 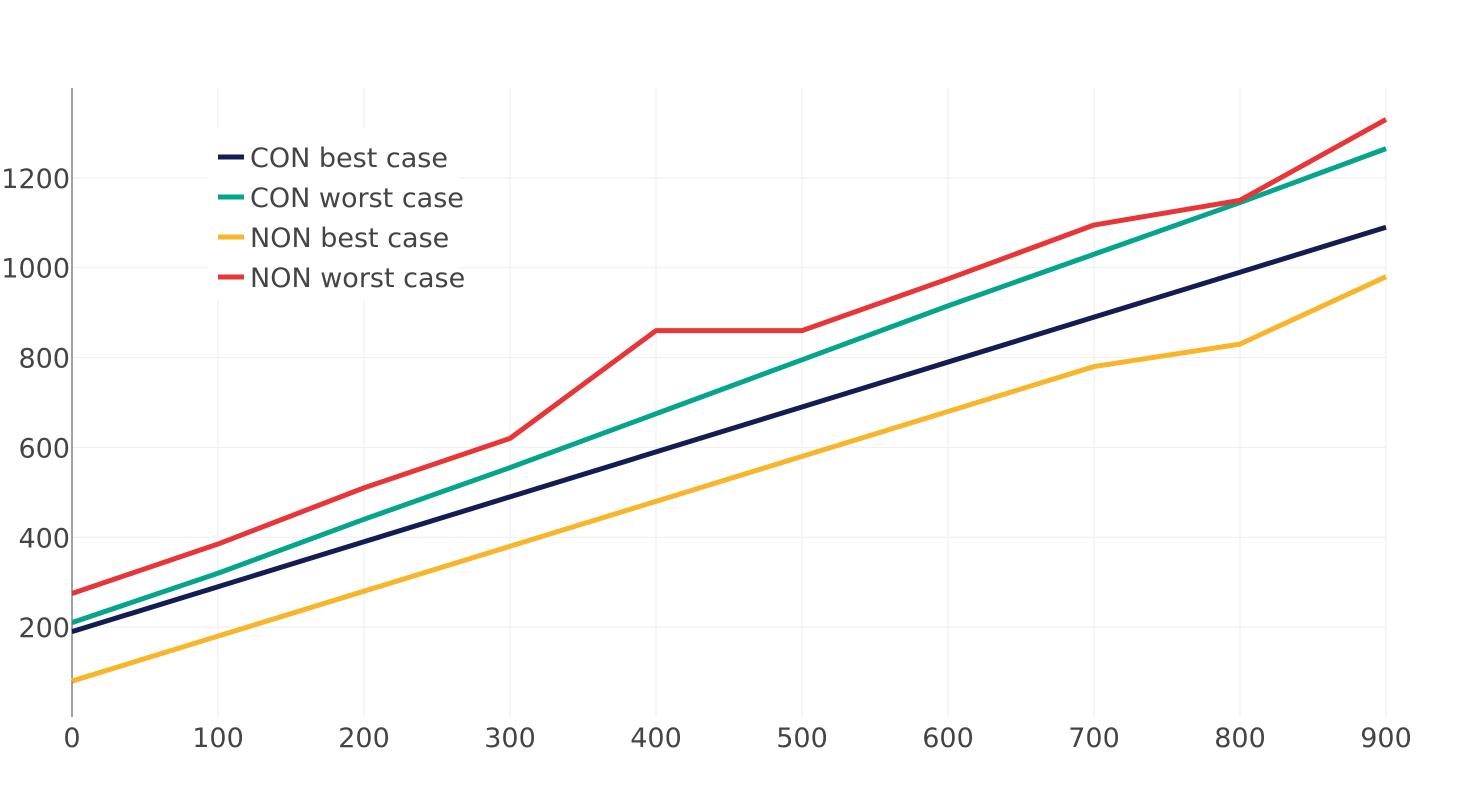 What do you see at coordinates (1094, 738) in the screenshot?
I see `x-tick-label: 700` at bounding box center [1094, 738].